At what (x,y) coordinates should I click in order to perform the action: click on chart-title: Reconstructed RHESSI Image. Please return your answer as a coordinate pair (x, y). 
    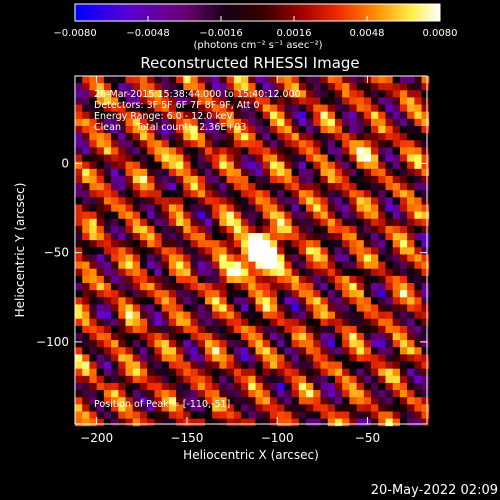
    Looking at the image, I should click on (249, 63).